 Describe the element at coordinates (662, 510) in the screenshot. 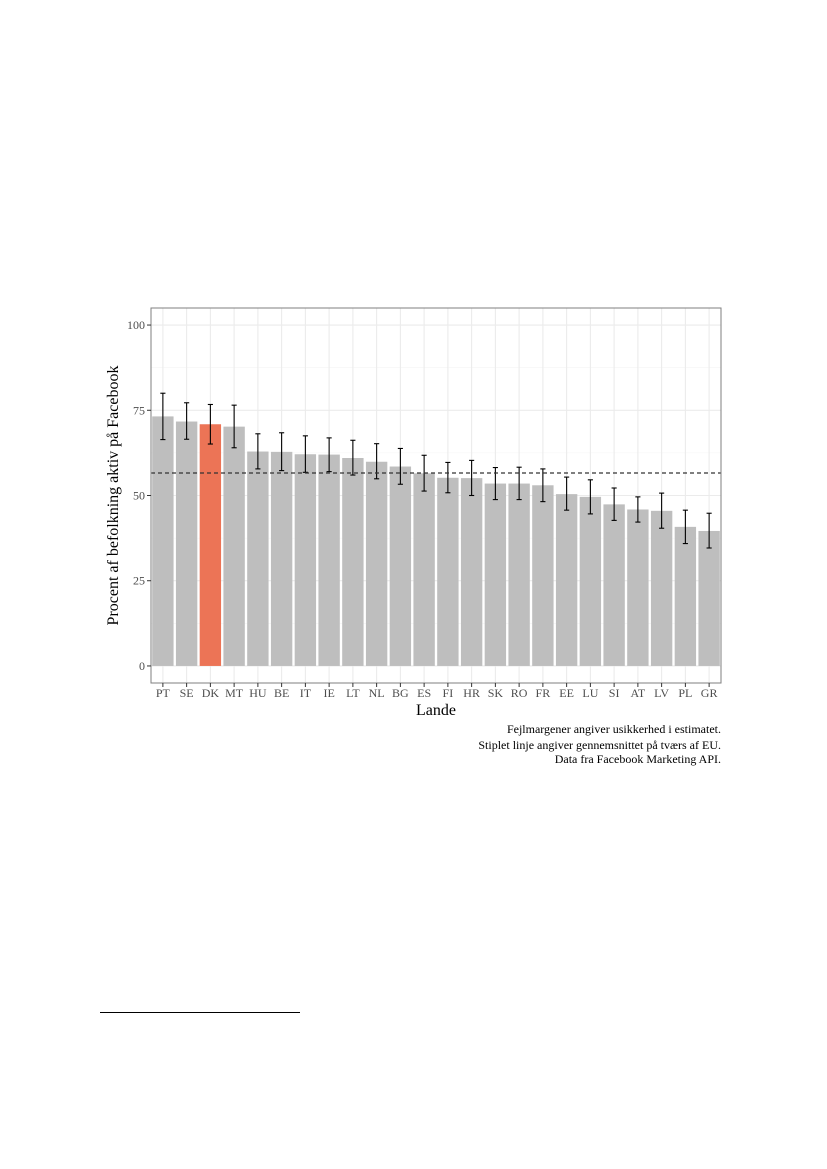

I see `error-bar-lv` at that location.